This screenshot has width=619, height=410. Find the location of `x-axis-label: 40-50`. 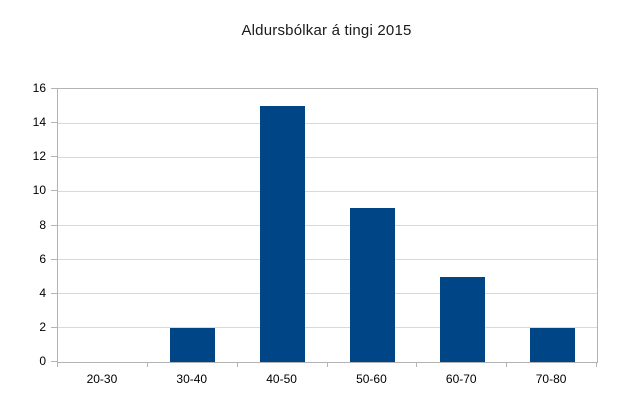

x-axis-label: 40-50 is located at coordinates (281, 379).